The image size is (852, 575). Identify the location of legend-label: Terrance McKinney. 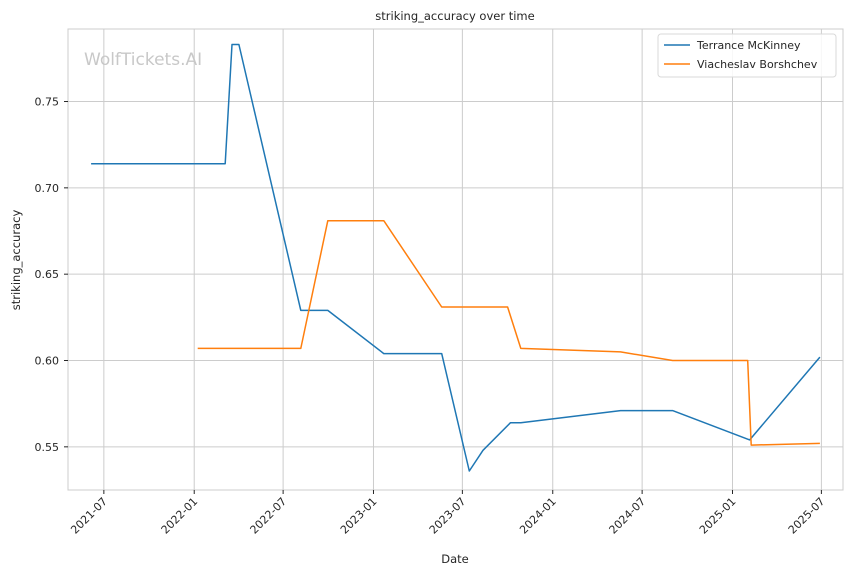
(748, 45).